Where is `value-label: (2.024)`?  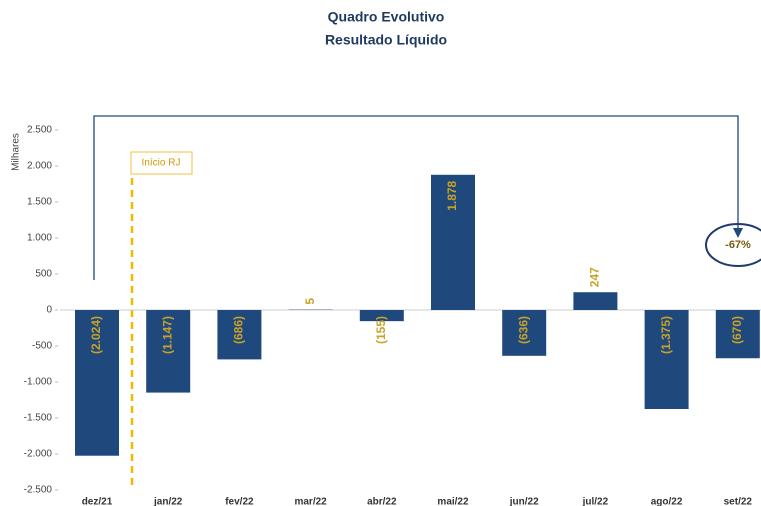 value-label: (2.024) is located at coordinates (96, 335).